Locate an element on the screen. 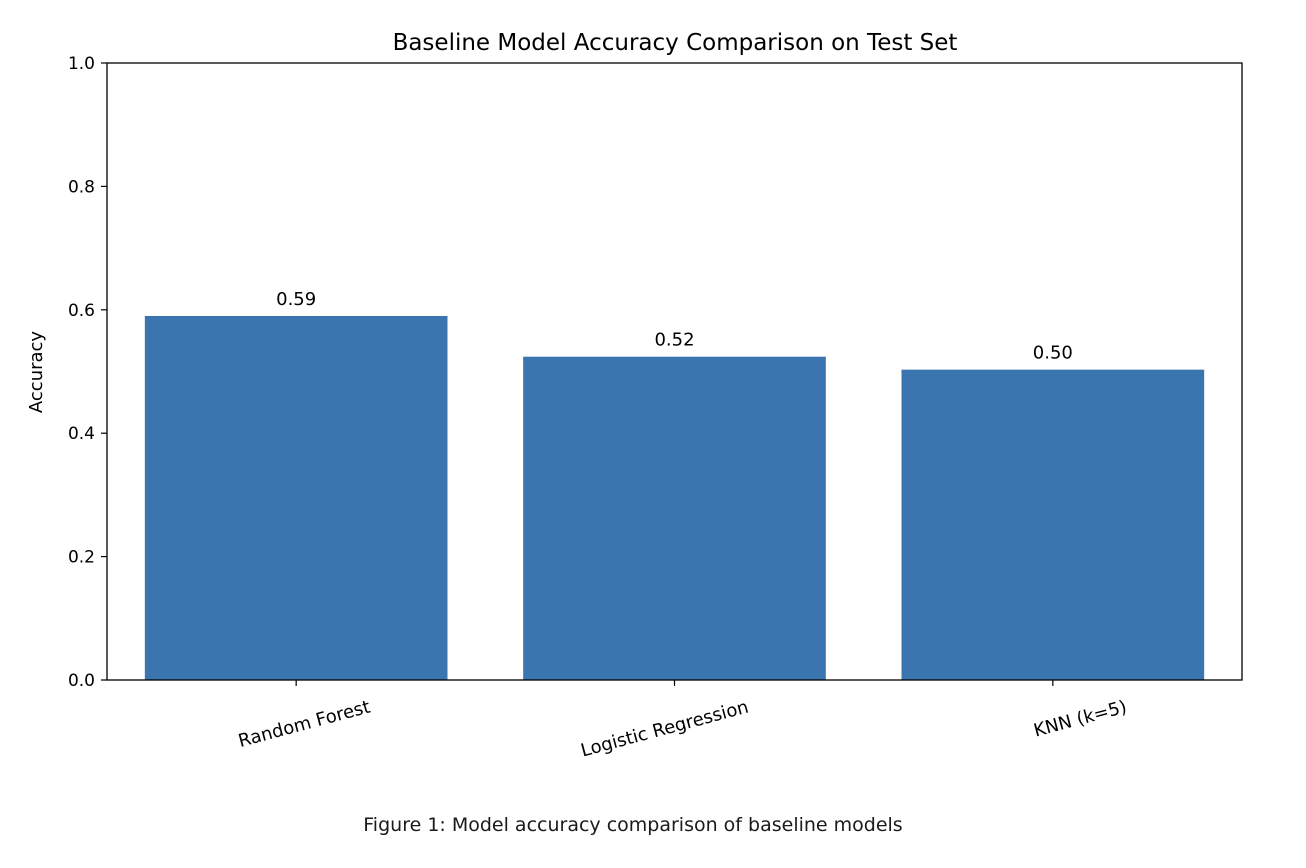  y-tick-label: 0.2 is located at coordinates (81, 558).